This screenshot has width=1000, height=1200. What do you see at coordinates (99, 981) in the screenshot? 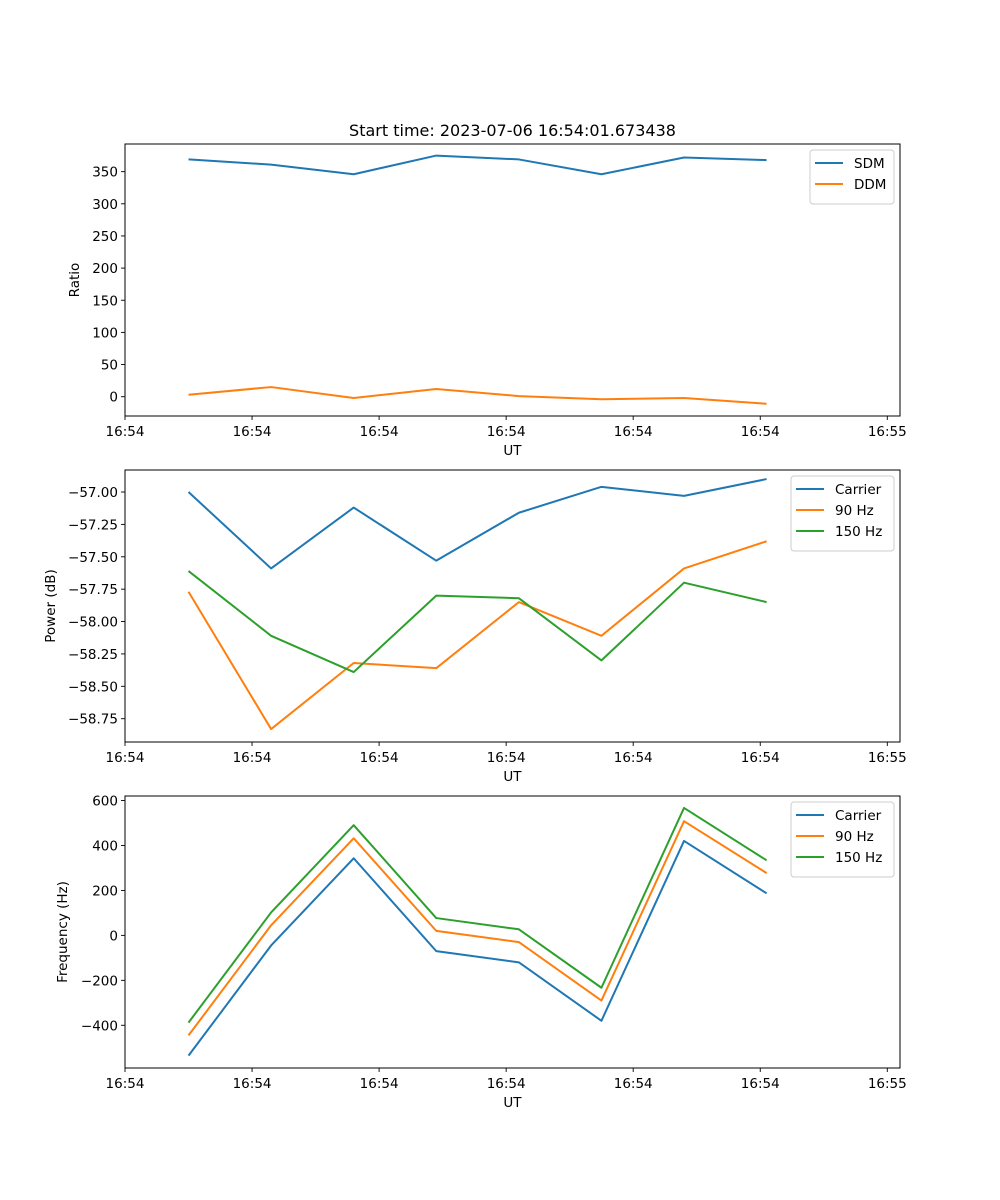
I see `y-tick-label: −200` at bounding box center [99, 981].